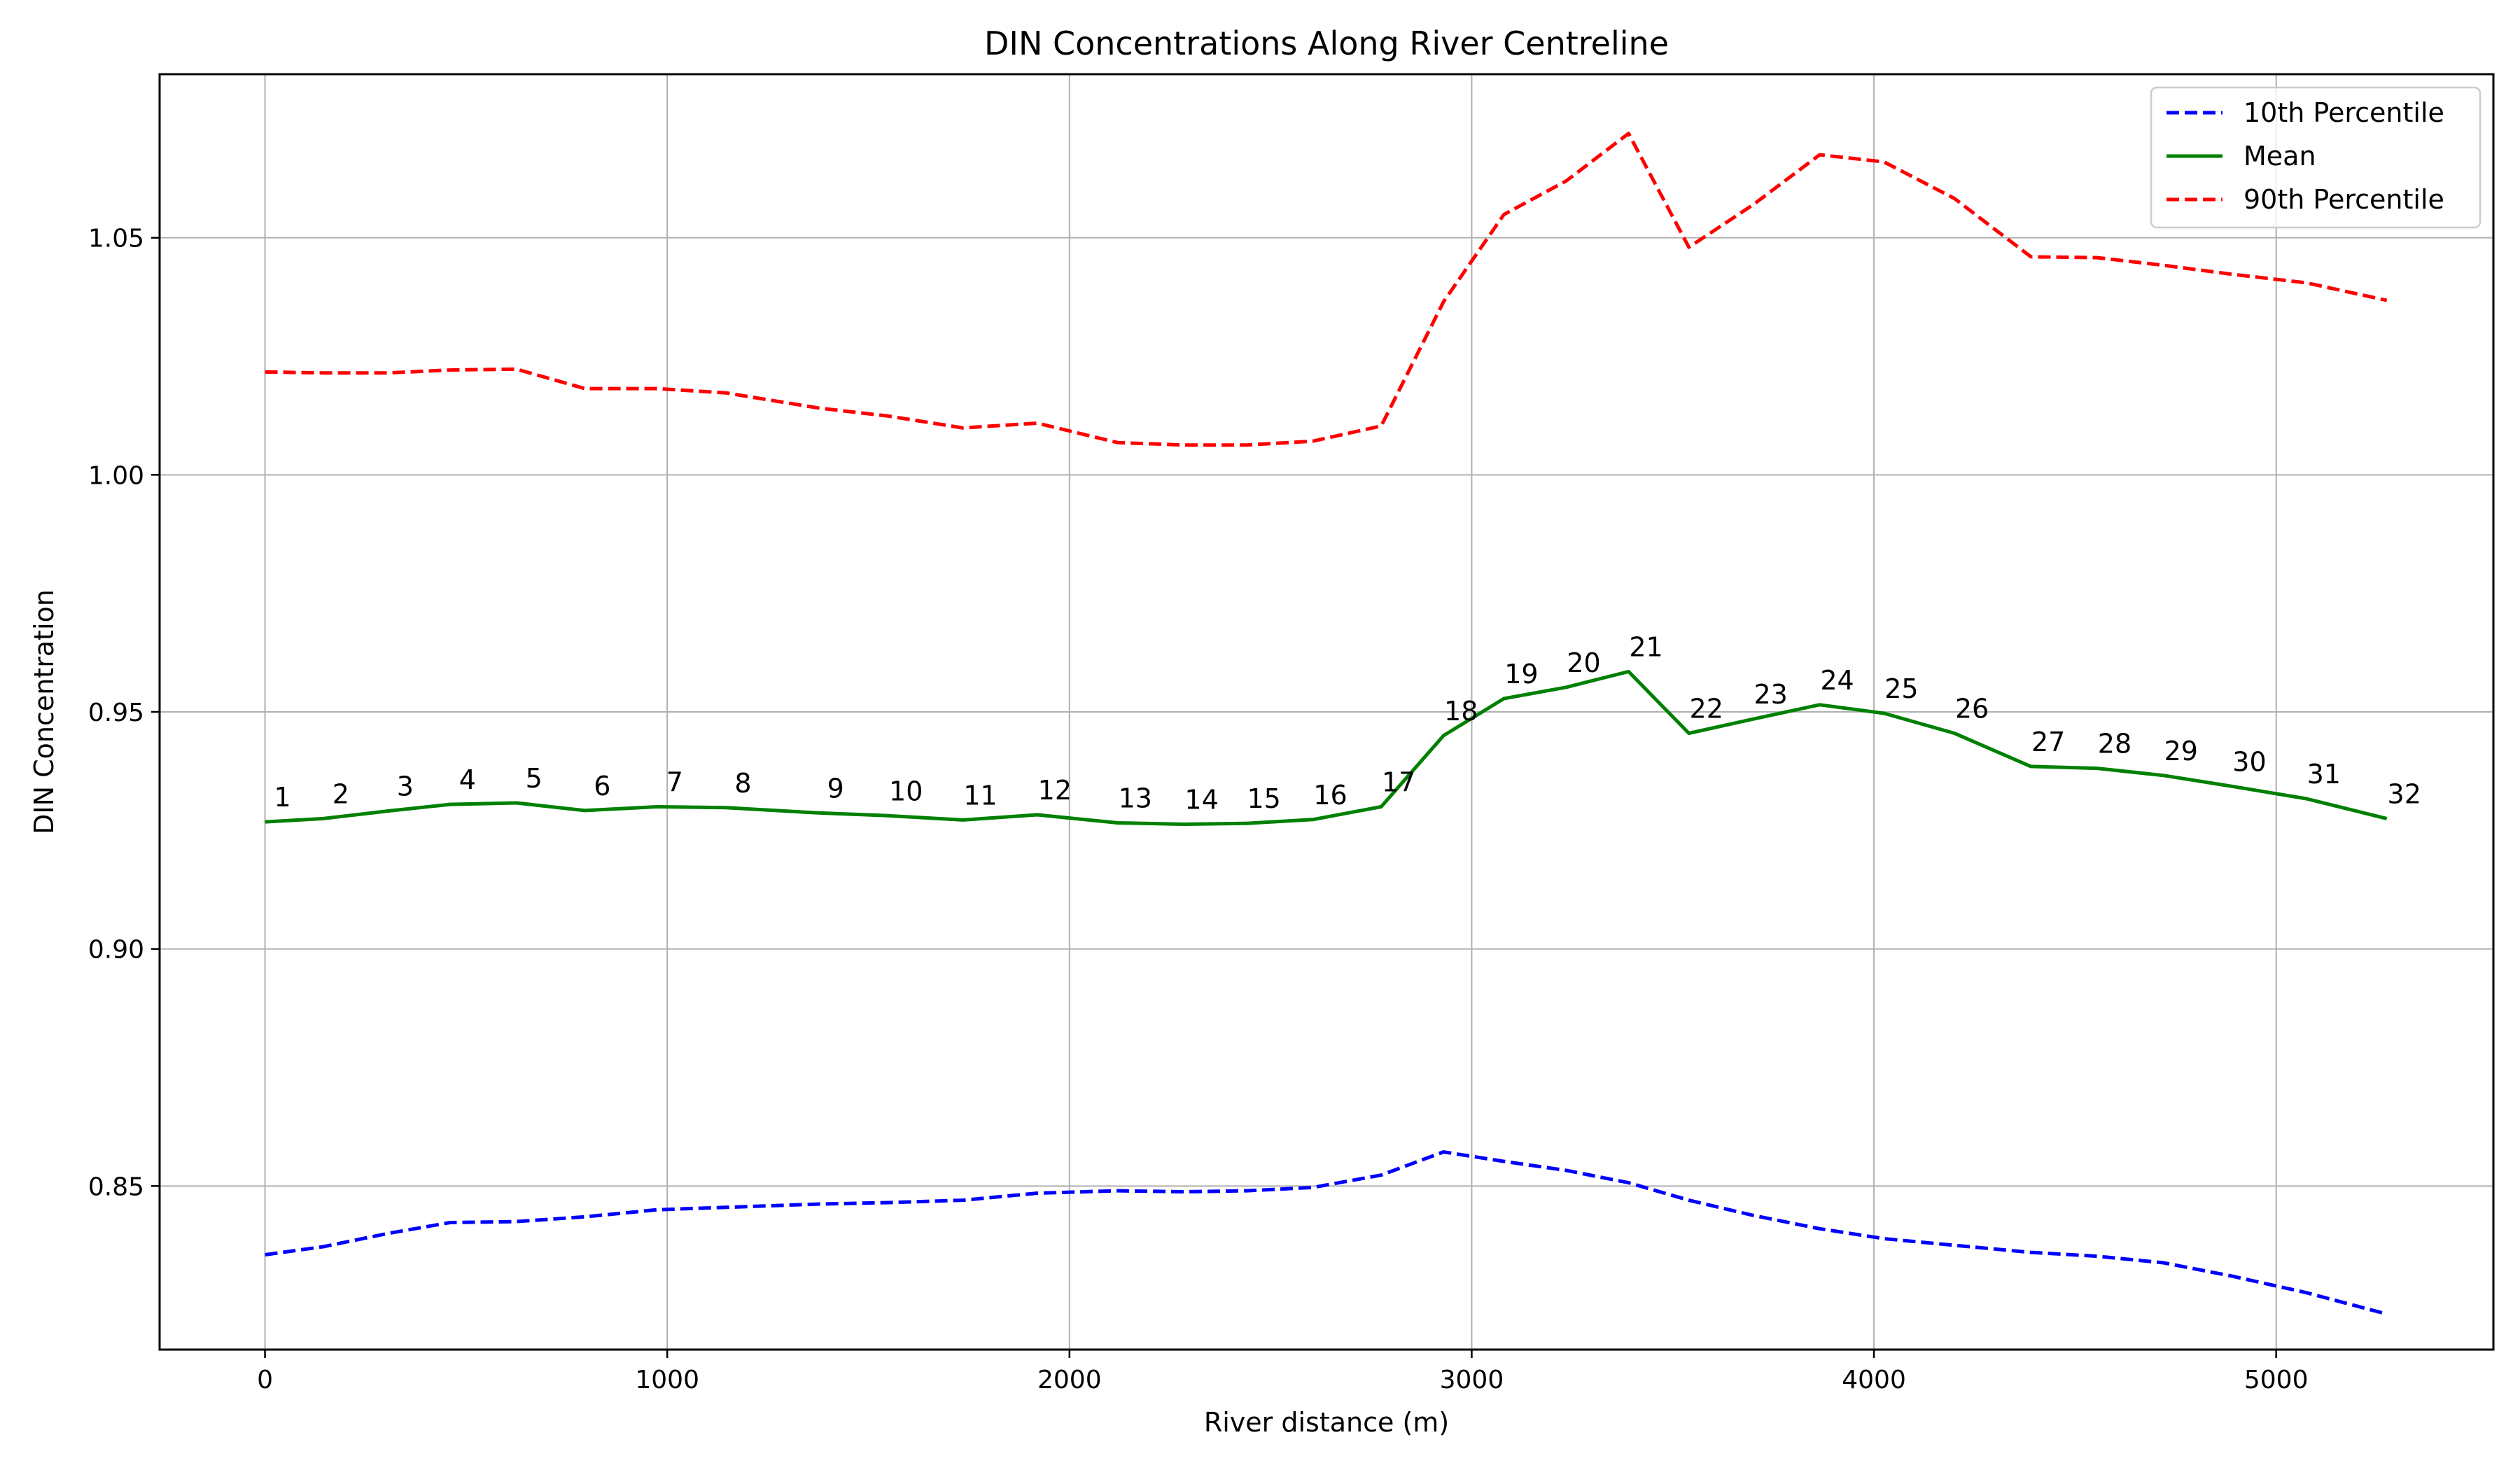 The image size is (2520, 1470). Describe the element at coordinates (742, 783) in the screenshot. I see `point-label: 8` at that location.